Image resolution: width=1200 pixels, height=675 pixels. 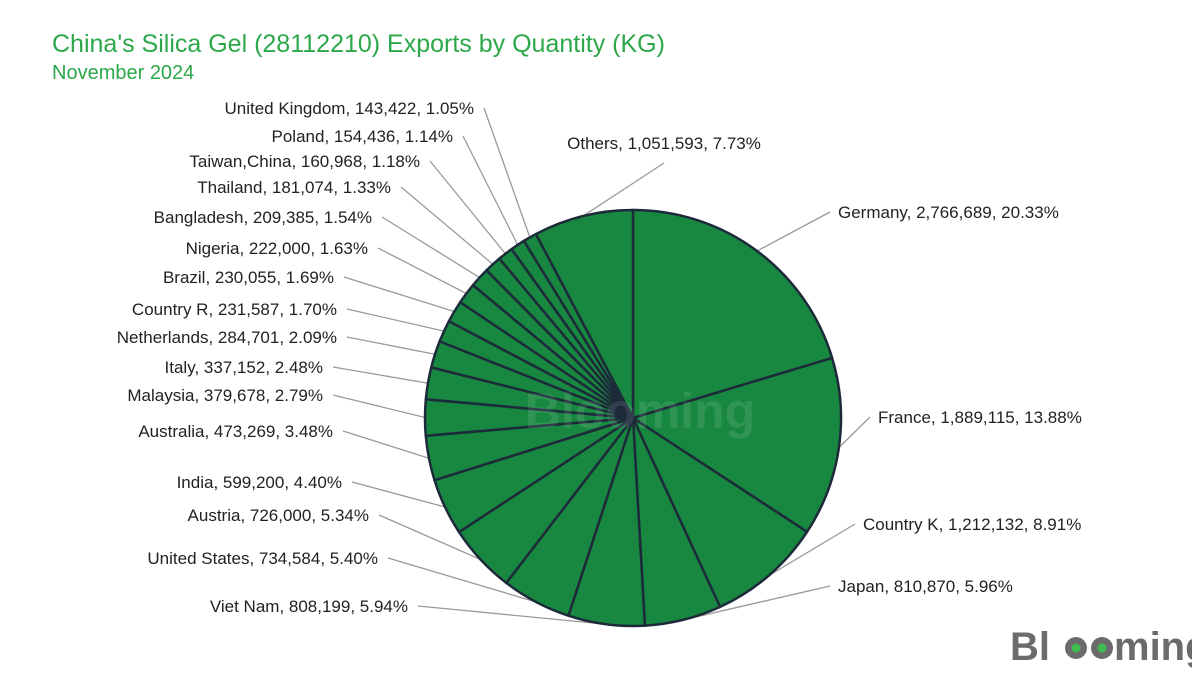 I want to click on slice-label: Germany, 2,766,689, 20.33%, so click(x=948, y=212).